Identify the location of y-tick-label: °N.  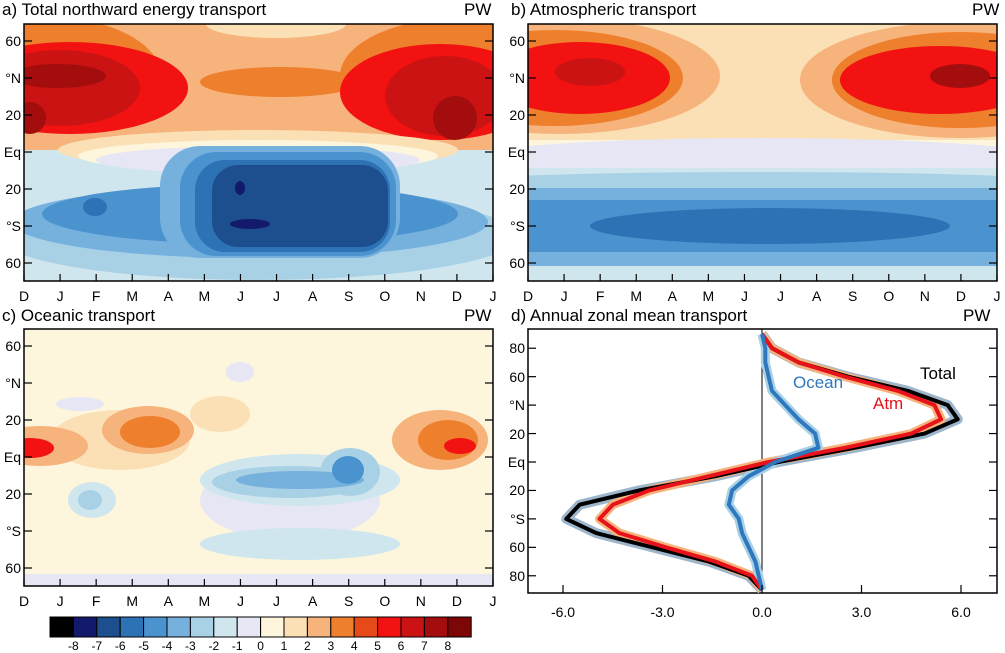
(517, 405).